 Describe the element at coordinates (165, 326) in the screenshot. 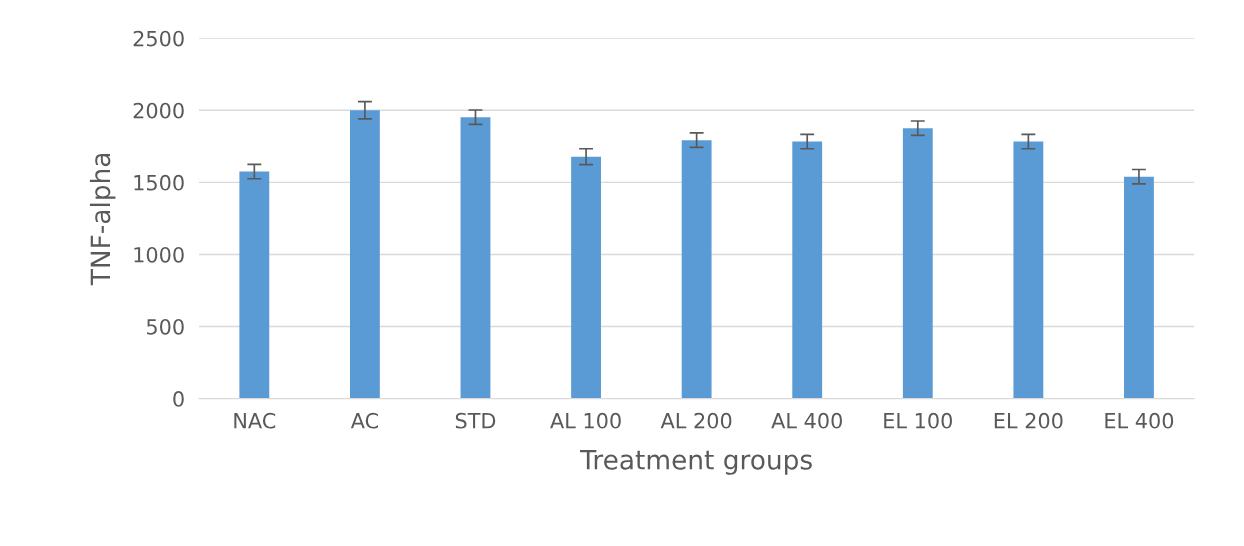

I see `y-tick-label: 500` at that location.